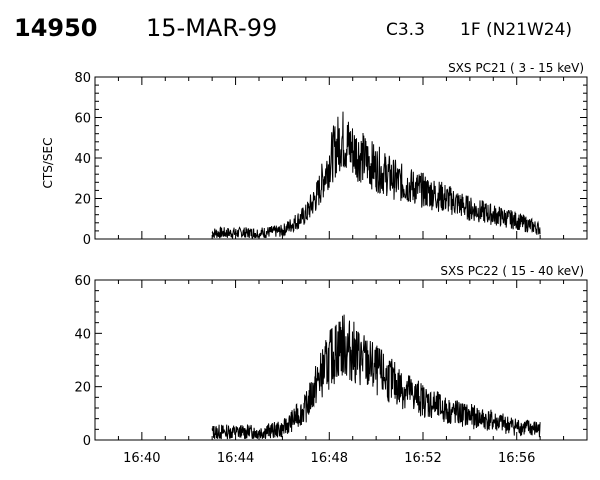  Describe the element at coordinates (376, 175) in the screenshot. I see `top-series-line` at that location.